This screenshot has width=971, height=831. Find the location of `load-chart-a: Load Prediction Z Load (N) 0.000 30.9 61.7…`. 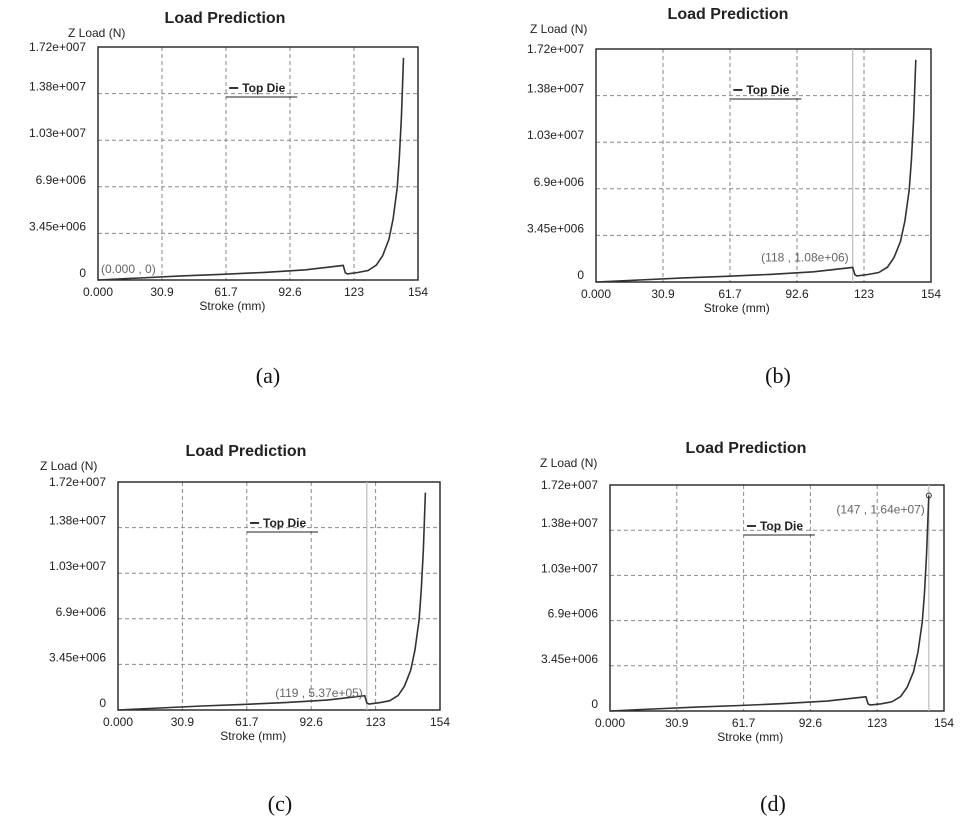

load-chart-a: Load Prediction Z Load (N) 0.000 30.9 61.7… is located at coordinates (228, 161).